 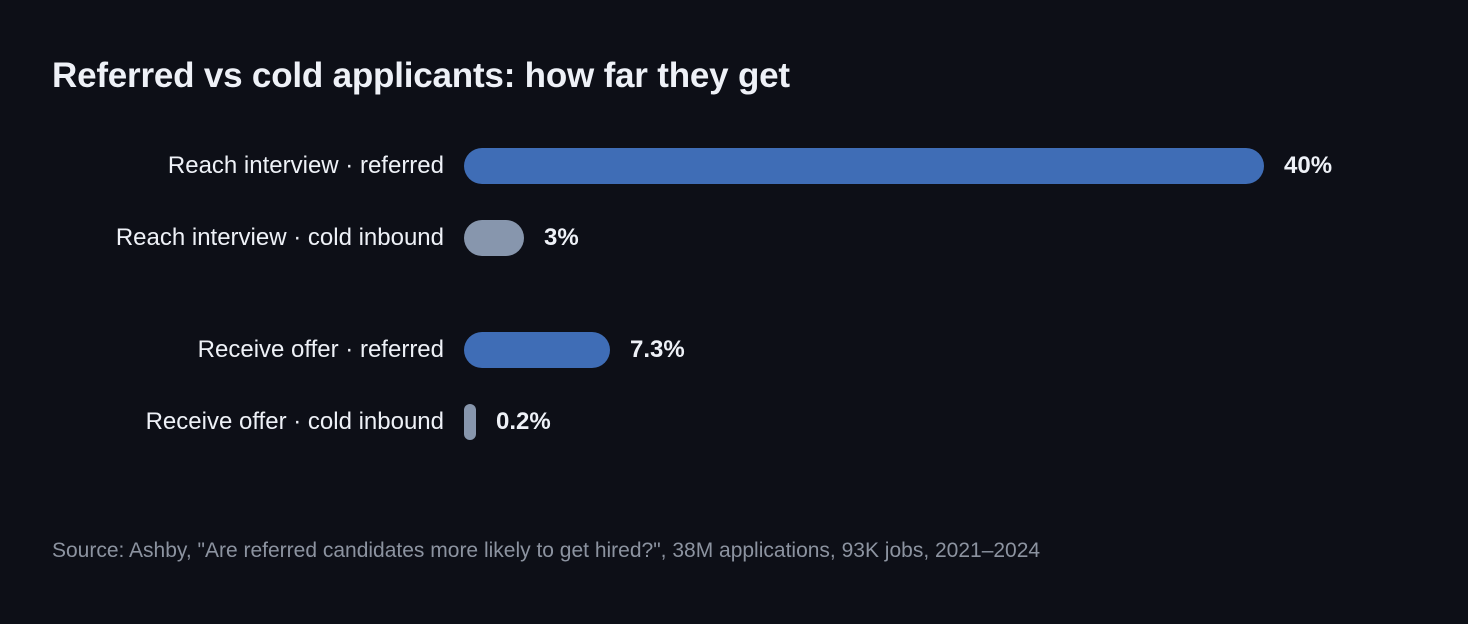 What do you see at coordinates (294, 421) in the screenshot?
I see `bar-label: Receive offer · cold inbound` at bounding box center [294, 421].